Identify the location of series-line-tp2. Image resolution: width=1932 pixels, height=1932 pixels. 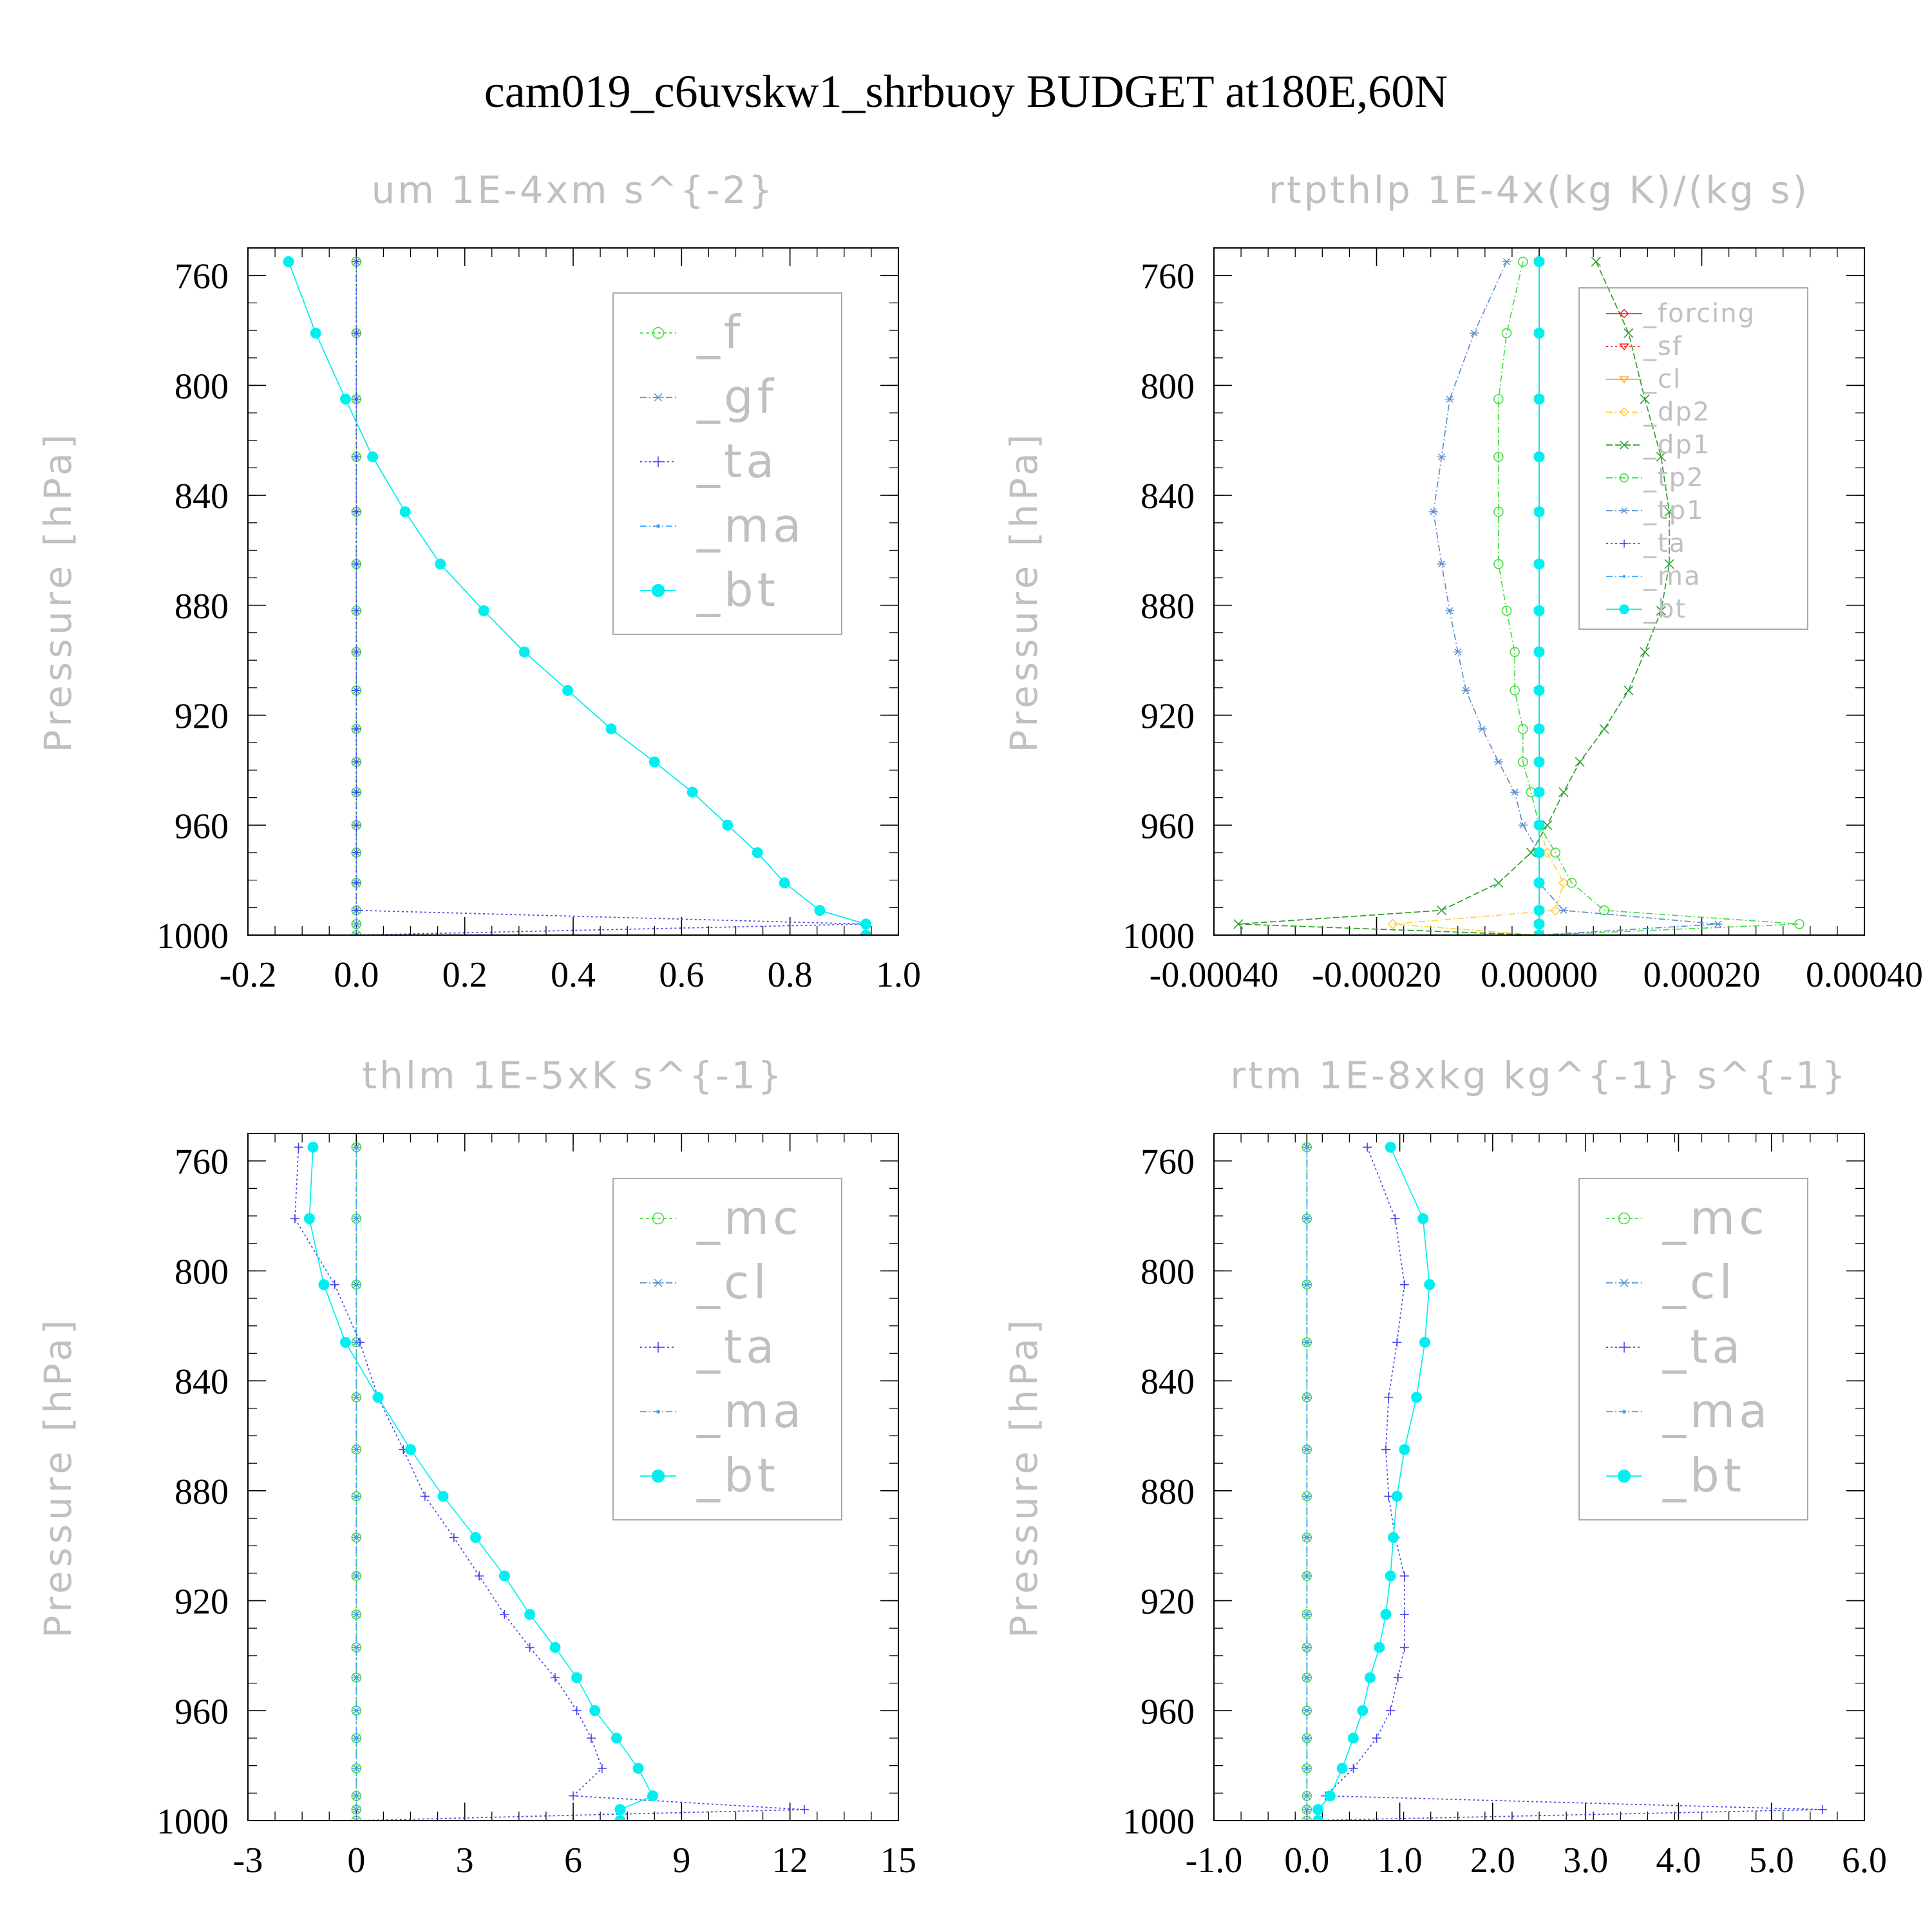
(1649, 598).